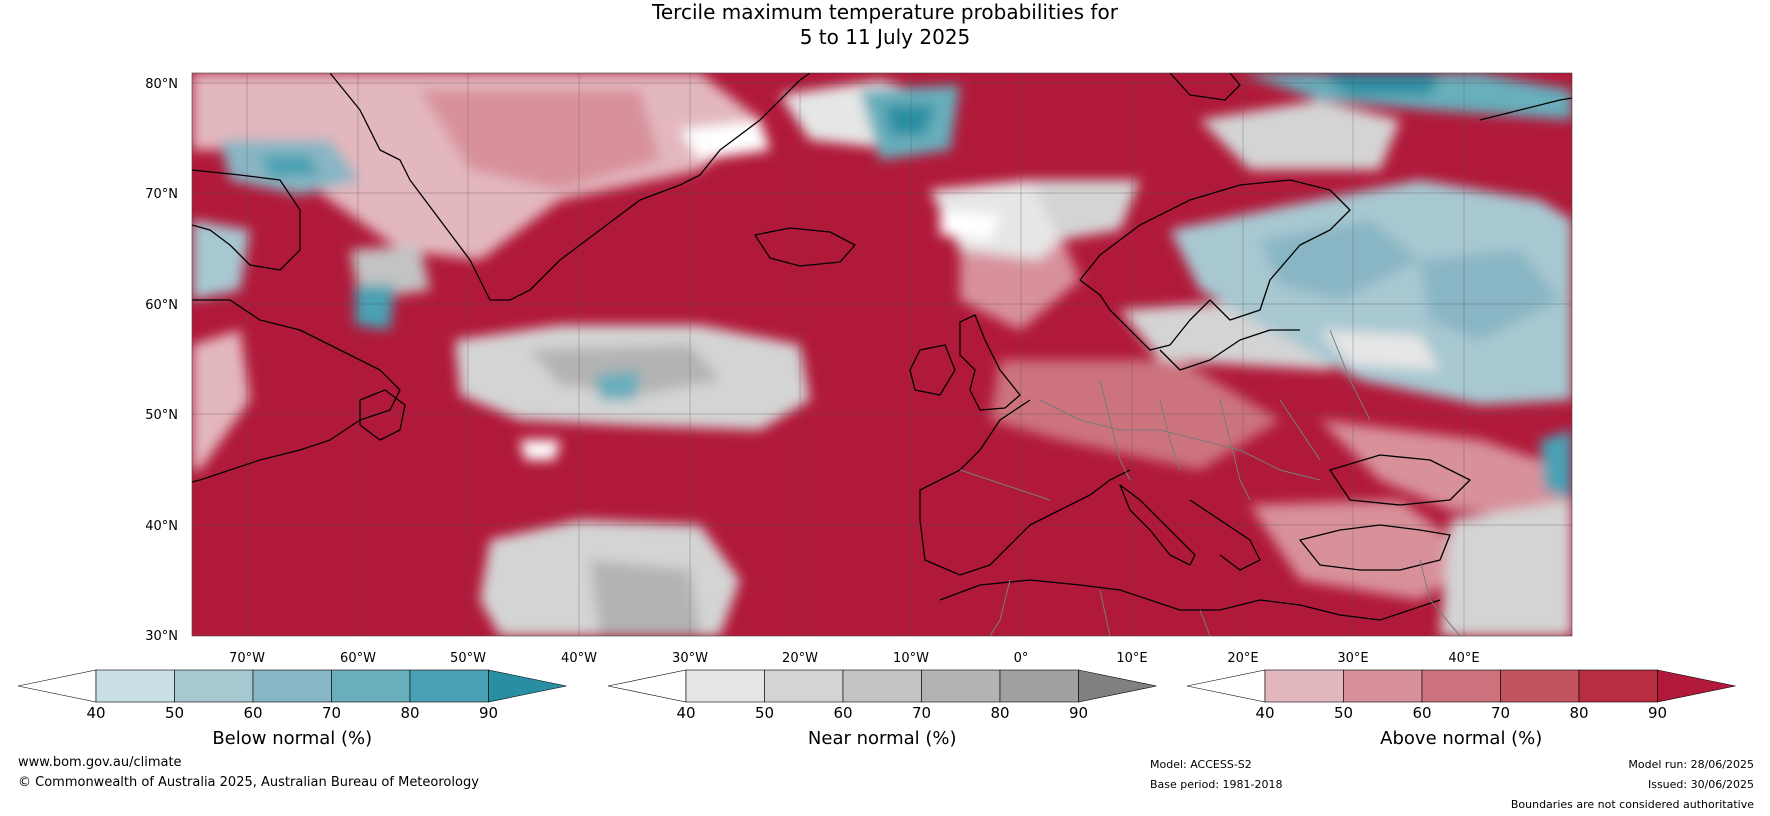 The image size is (1770, 816). I want to click on lon-label: 0°, so click(1021, 658).